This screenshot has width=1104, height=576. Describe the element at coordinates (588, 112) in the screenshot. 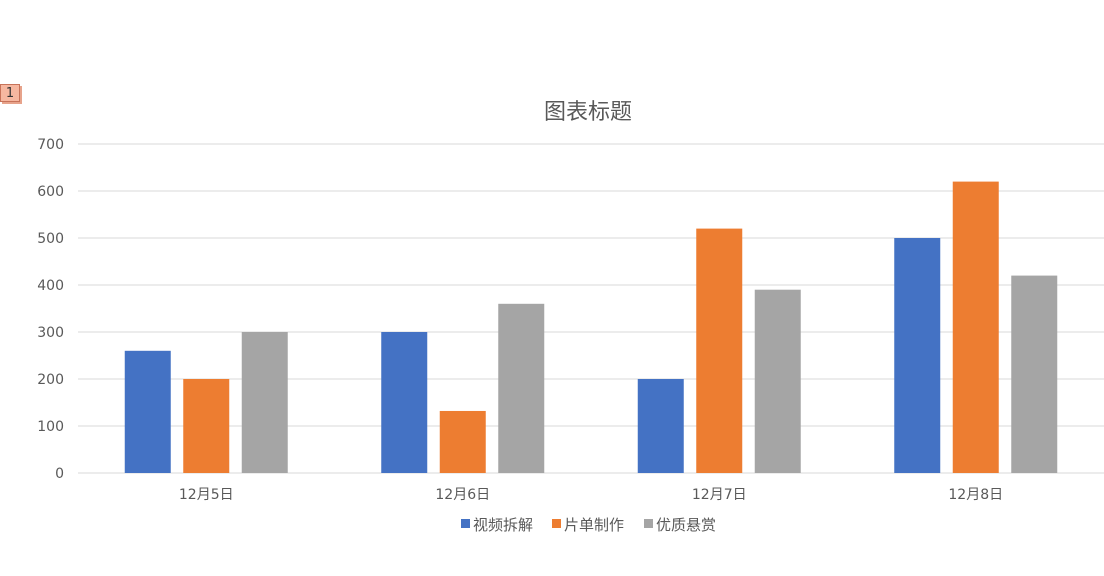

I see `chart-title: 图表标题` at that location.